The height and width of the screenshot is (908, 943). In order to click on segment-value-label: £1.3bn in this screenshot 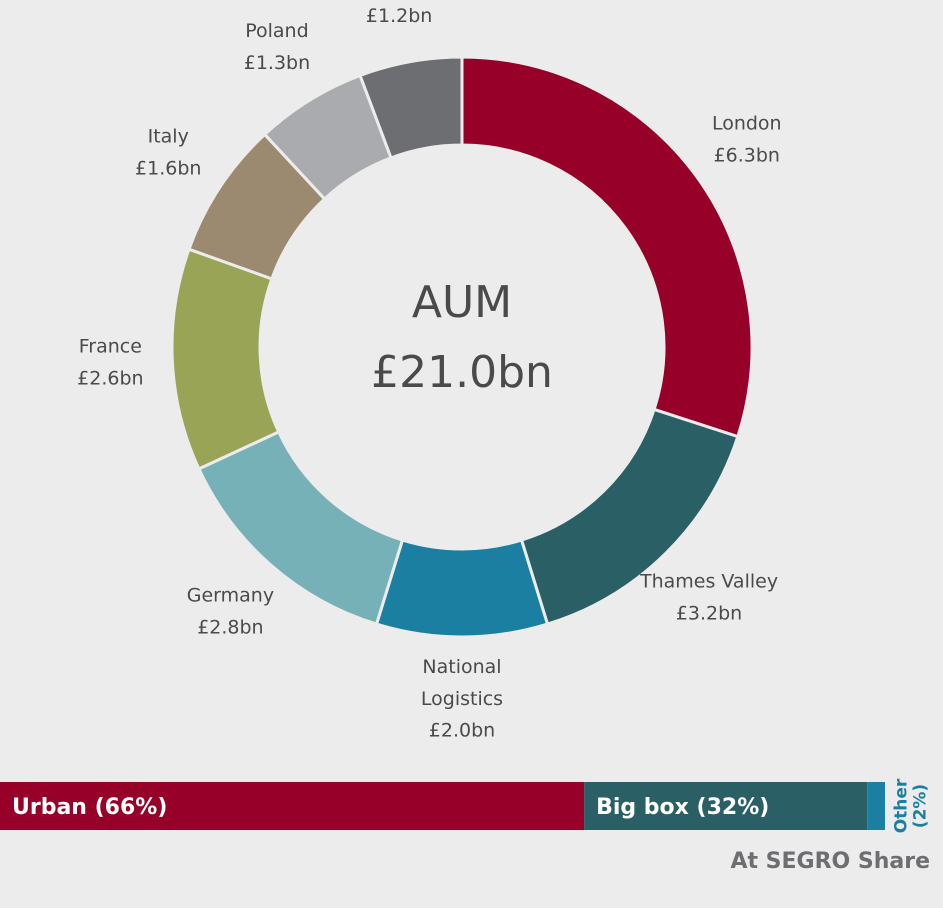, I will do `click(277, 63)`.